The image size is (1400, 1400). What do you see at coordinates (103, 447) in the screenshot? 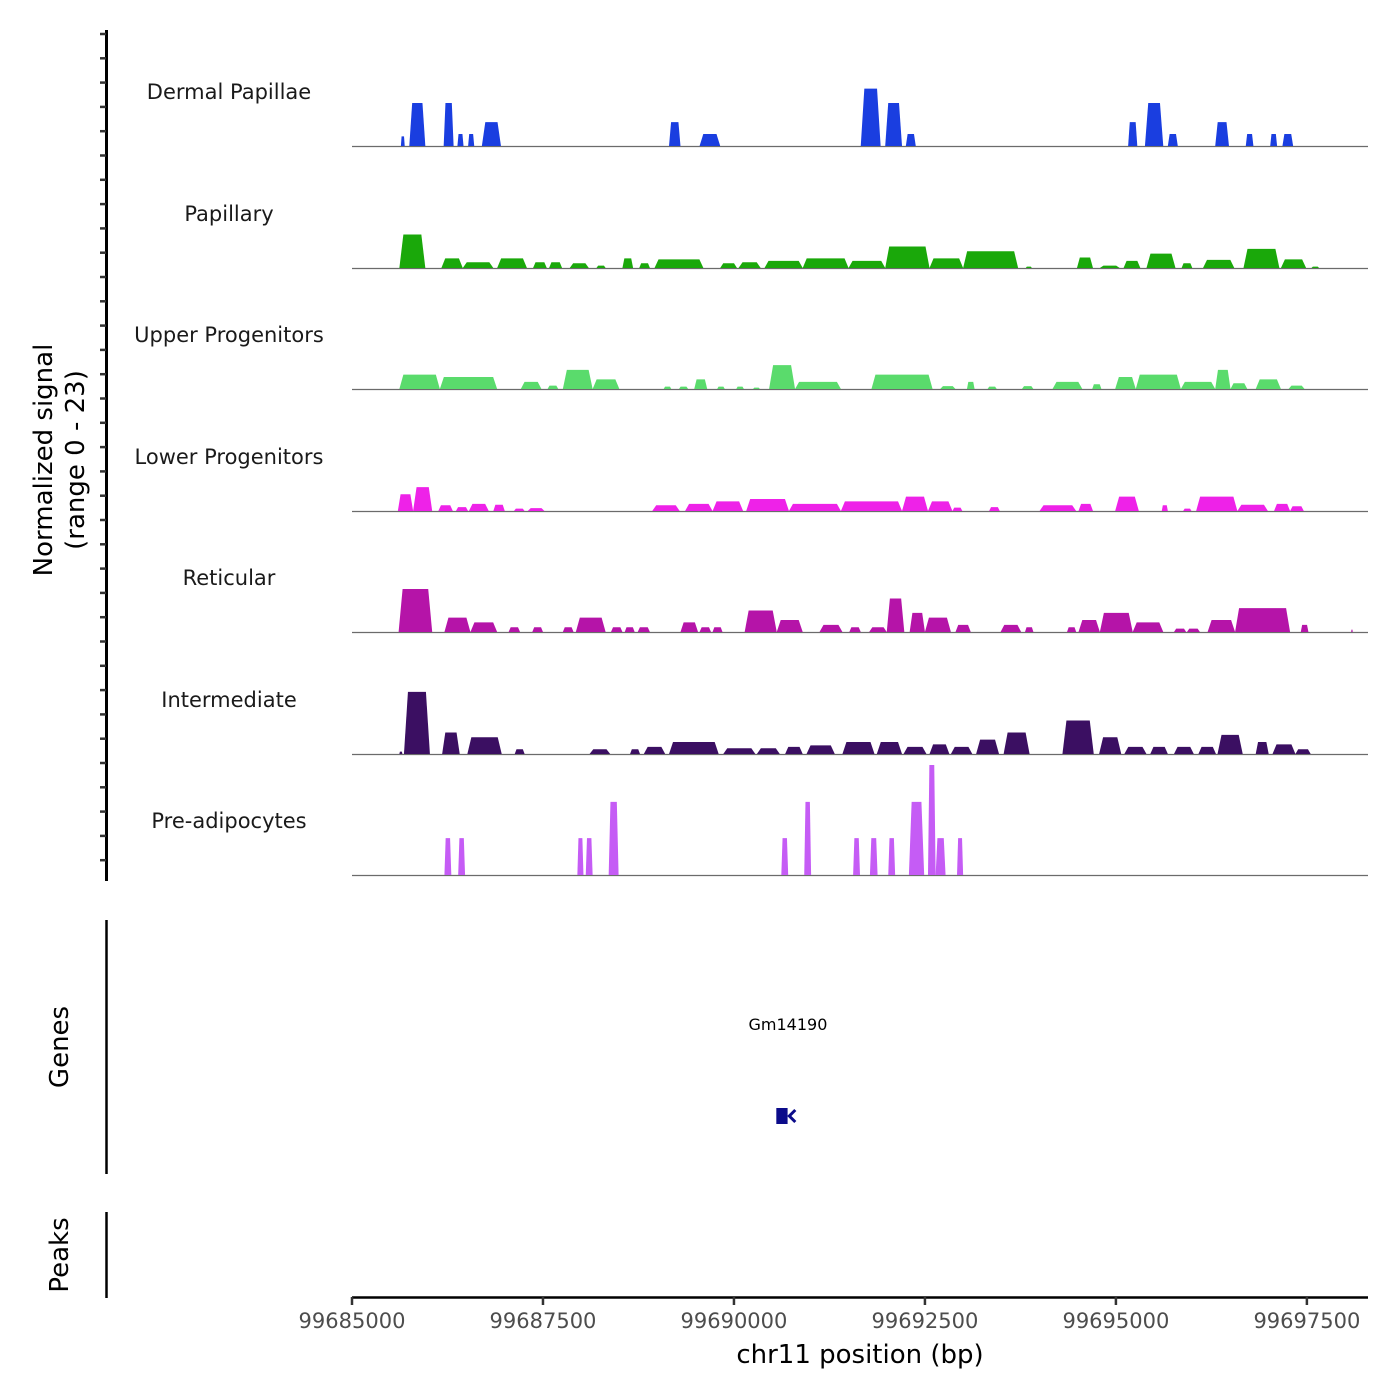
I see `signal-axis-ticks` at bounding box center [103, 447].